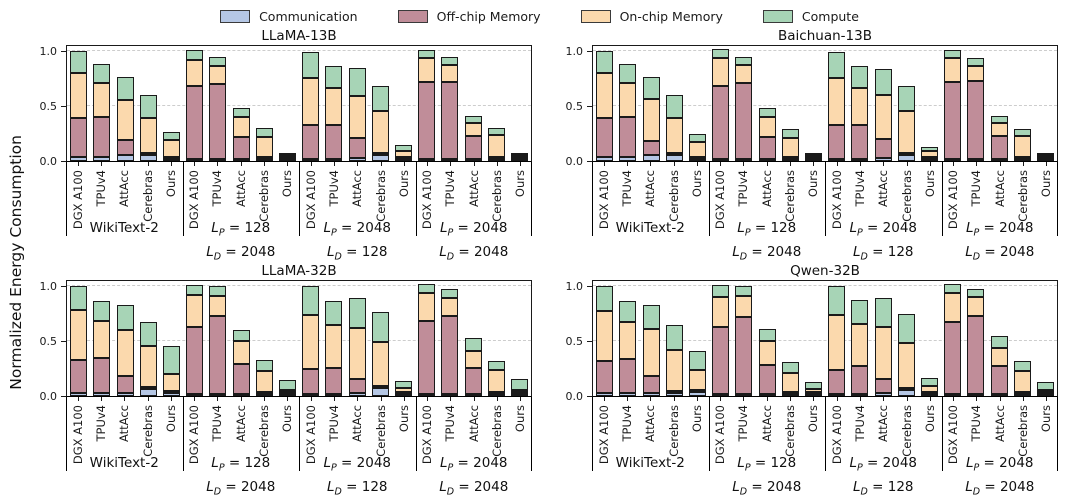  I want to click on y-axis: 0.0 0.5 1.0, so click(573, 106).